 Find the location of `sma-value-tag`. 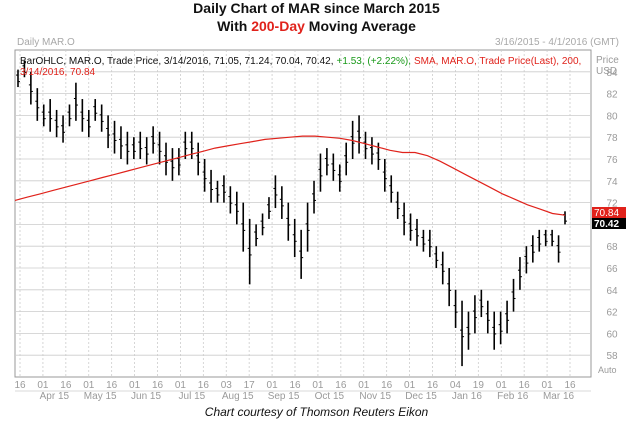

sma-value-tag is located at coordinates (609, 212).